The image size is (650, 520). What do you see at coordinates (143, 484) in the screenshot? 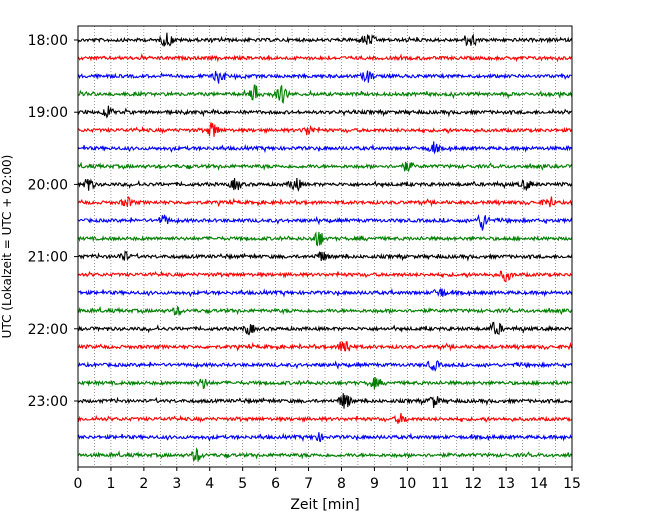
I see `x-tick-label: 2` at bounding box center [143, 484].